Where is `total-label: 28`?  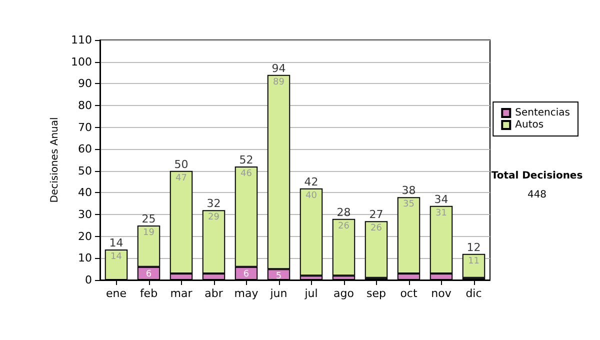 total-label: 28 is located at coordinates (343, 212).